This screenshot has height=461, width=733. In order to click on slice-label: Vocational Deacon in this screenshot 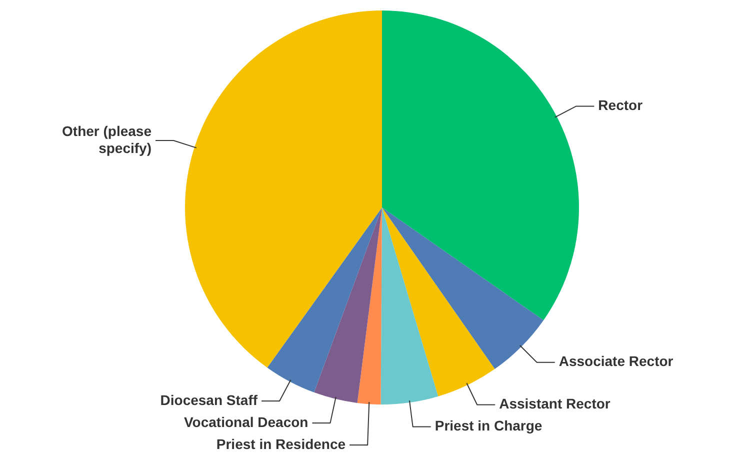, I will do `click(246, 422)`.